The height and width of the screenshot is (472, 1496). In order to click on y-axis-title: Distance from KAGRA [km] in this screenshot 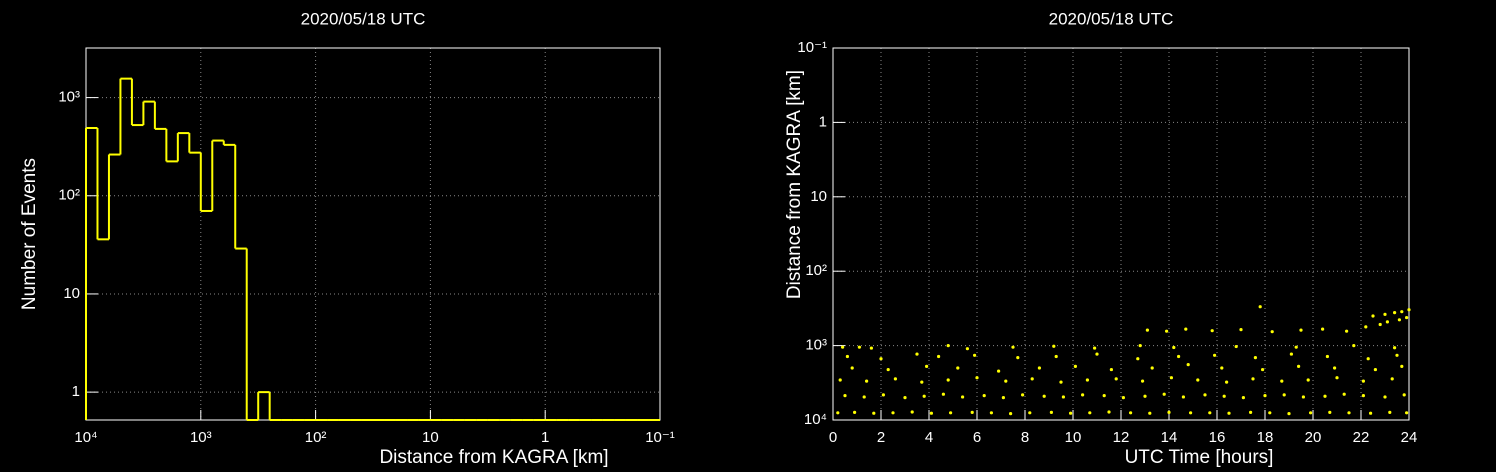, I will do `click(794, 184)`.